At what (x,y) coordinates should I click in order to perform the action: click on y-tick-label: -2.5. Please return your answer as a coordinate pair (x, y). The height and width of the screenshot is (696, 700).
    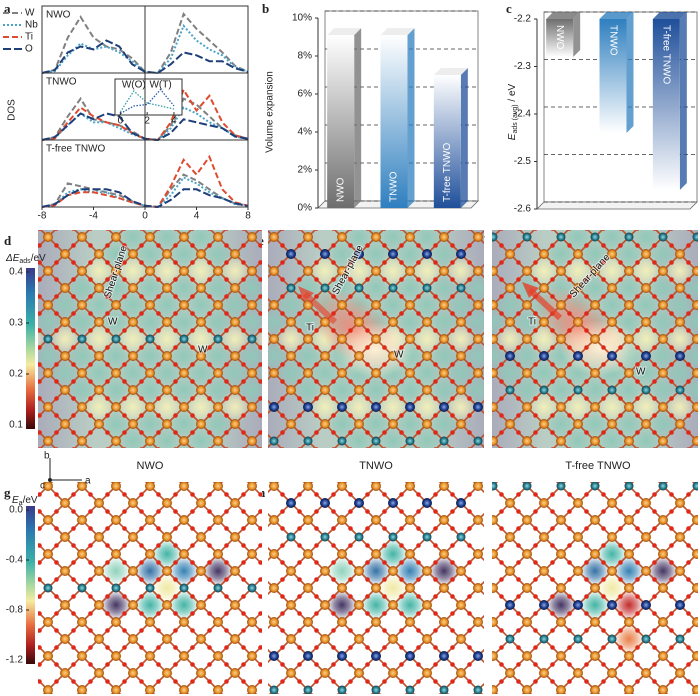
    Looking at the image, I should click on (523, 161).